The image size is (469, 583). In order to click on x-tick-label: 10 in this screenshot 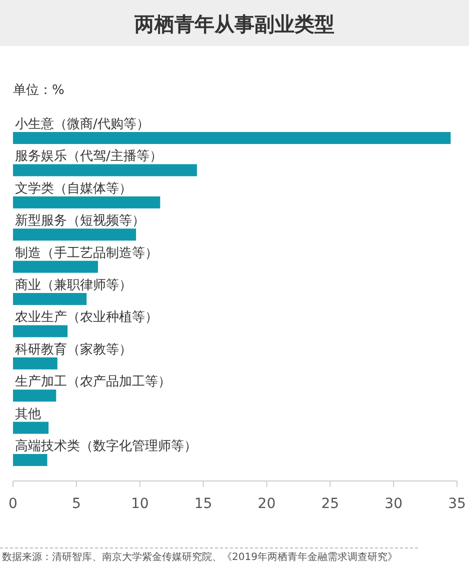, I will do `click(139, 504)`.